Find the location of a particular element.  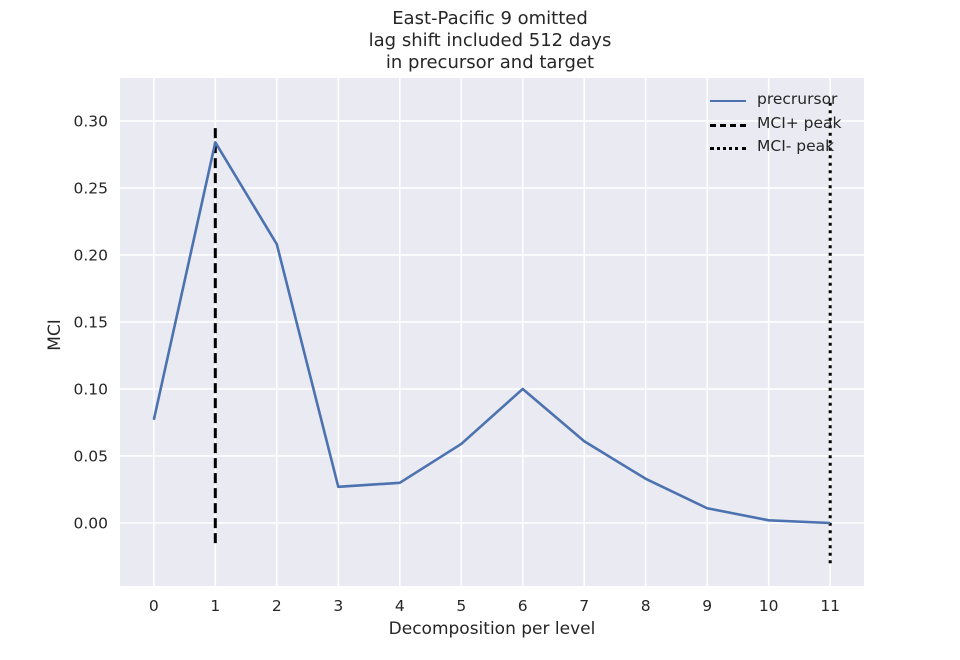

y-tick-label: 0.20 is located at coordinates (90, 255).